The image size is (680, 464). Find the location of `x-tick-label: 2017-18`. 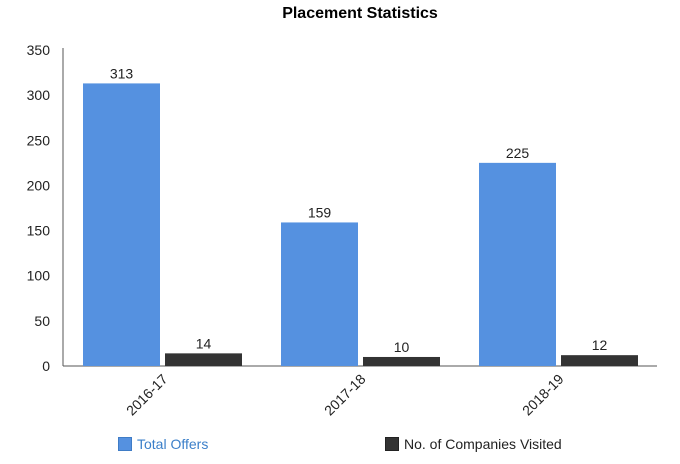

x-tick-label: 2017-18 is located at coordinates (345, 395).